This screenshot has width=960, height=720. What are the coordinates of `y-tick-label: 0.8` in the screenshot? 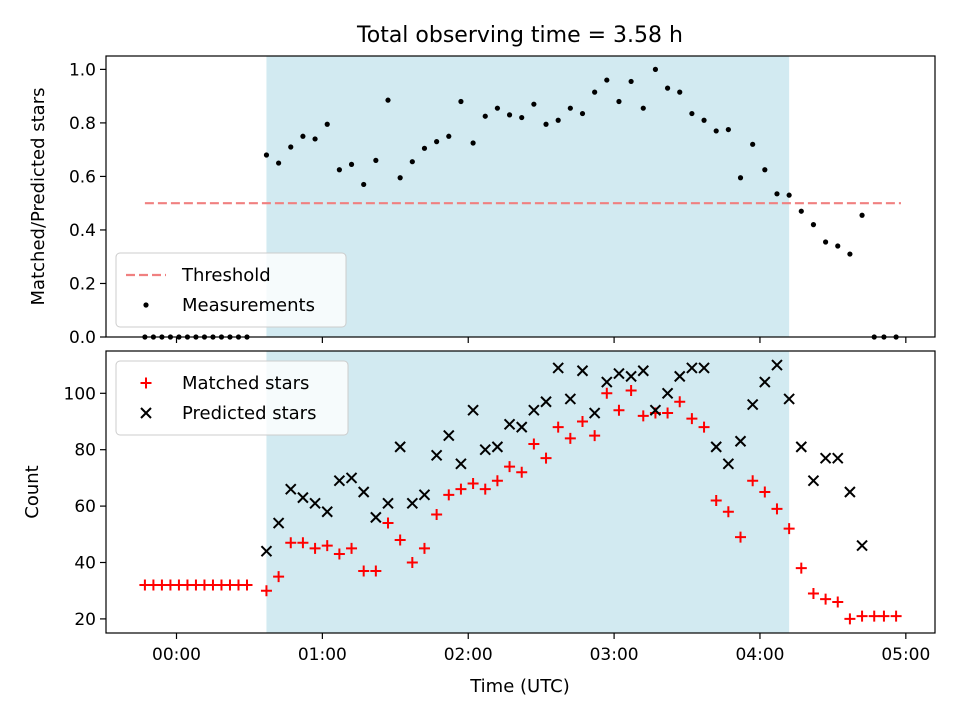 It's located at (82, 124).